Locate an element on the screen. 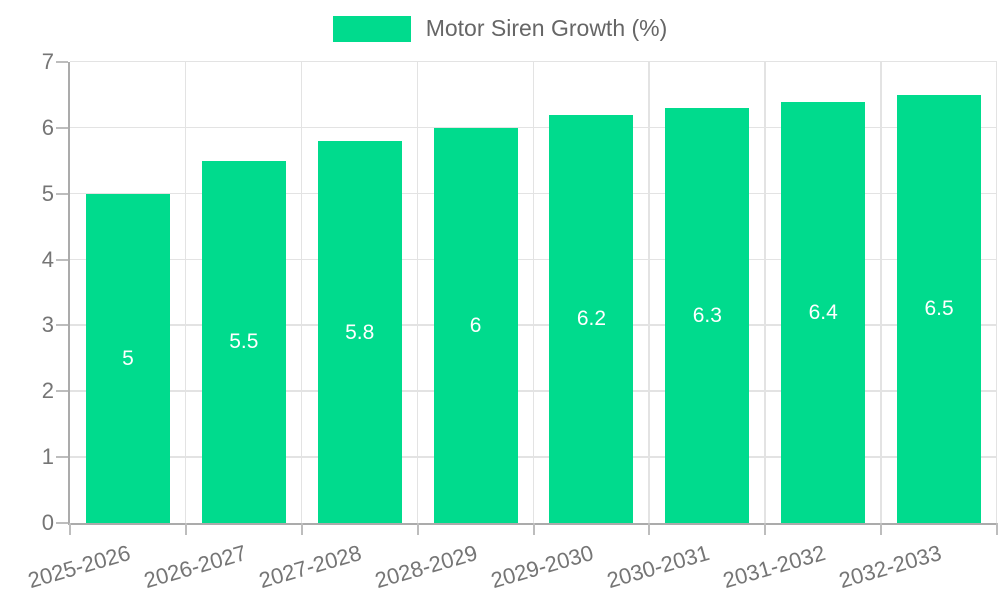 The image size is (1000, 600). bar-value-label: 5 is located at coordinates (128, 358).